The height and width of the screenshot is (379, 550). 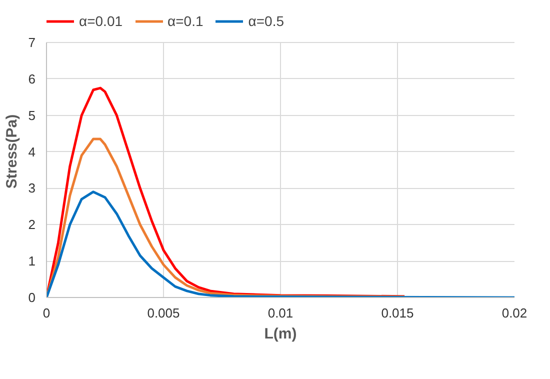 I want to click on y-tick-label: 0, so click(x=32, y=297).